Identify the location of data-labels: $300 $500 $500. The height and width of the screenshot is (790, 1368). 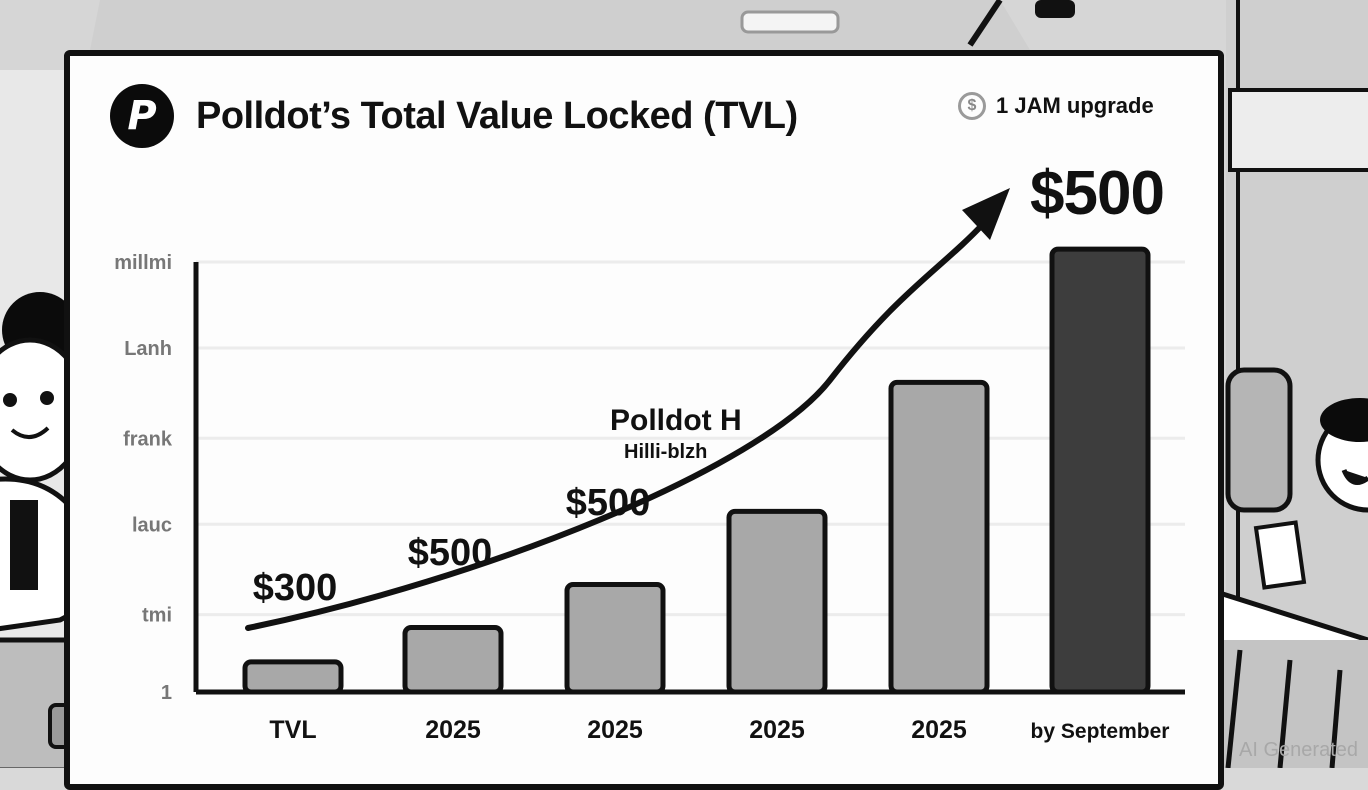
(452, 545).